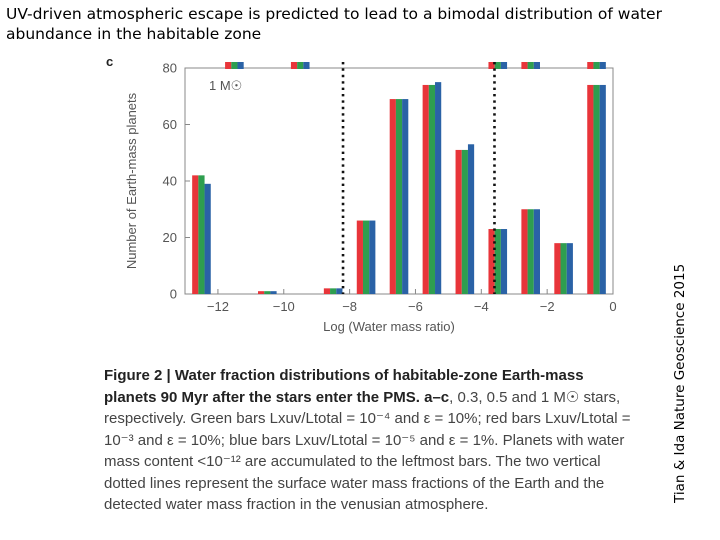 Image resolution: width=720 pixels, height=540 pixels. What do you see at coordinates (680, 383) in the screenshot?
I see `credit-text: Tian & Ida Nature Geoscience 2015` at bounding box center [680, 383].